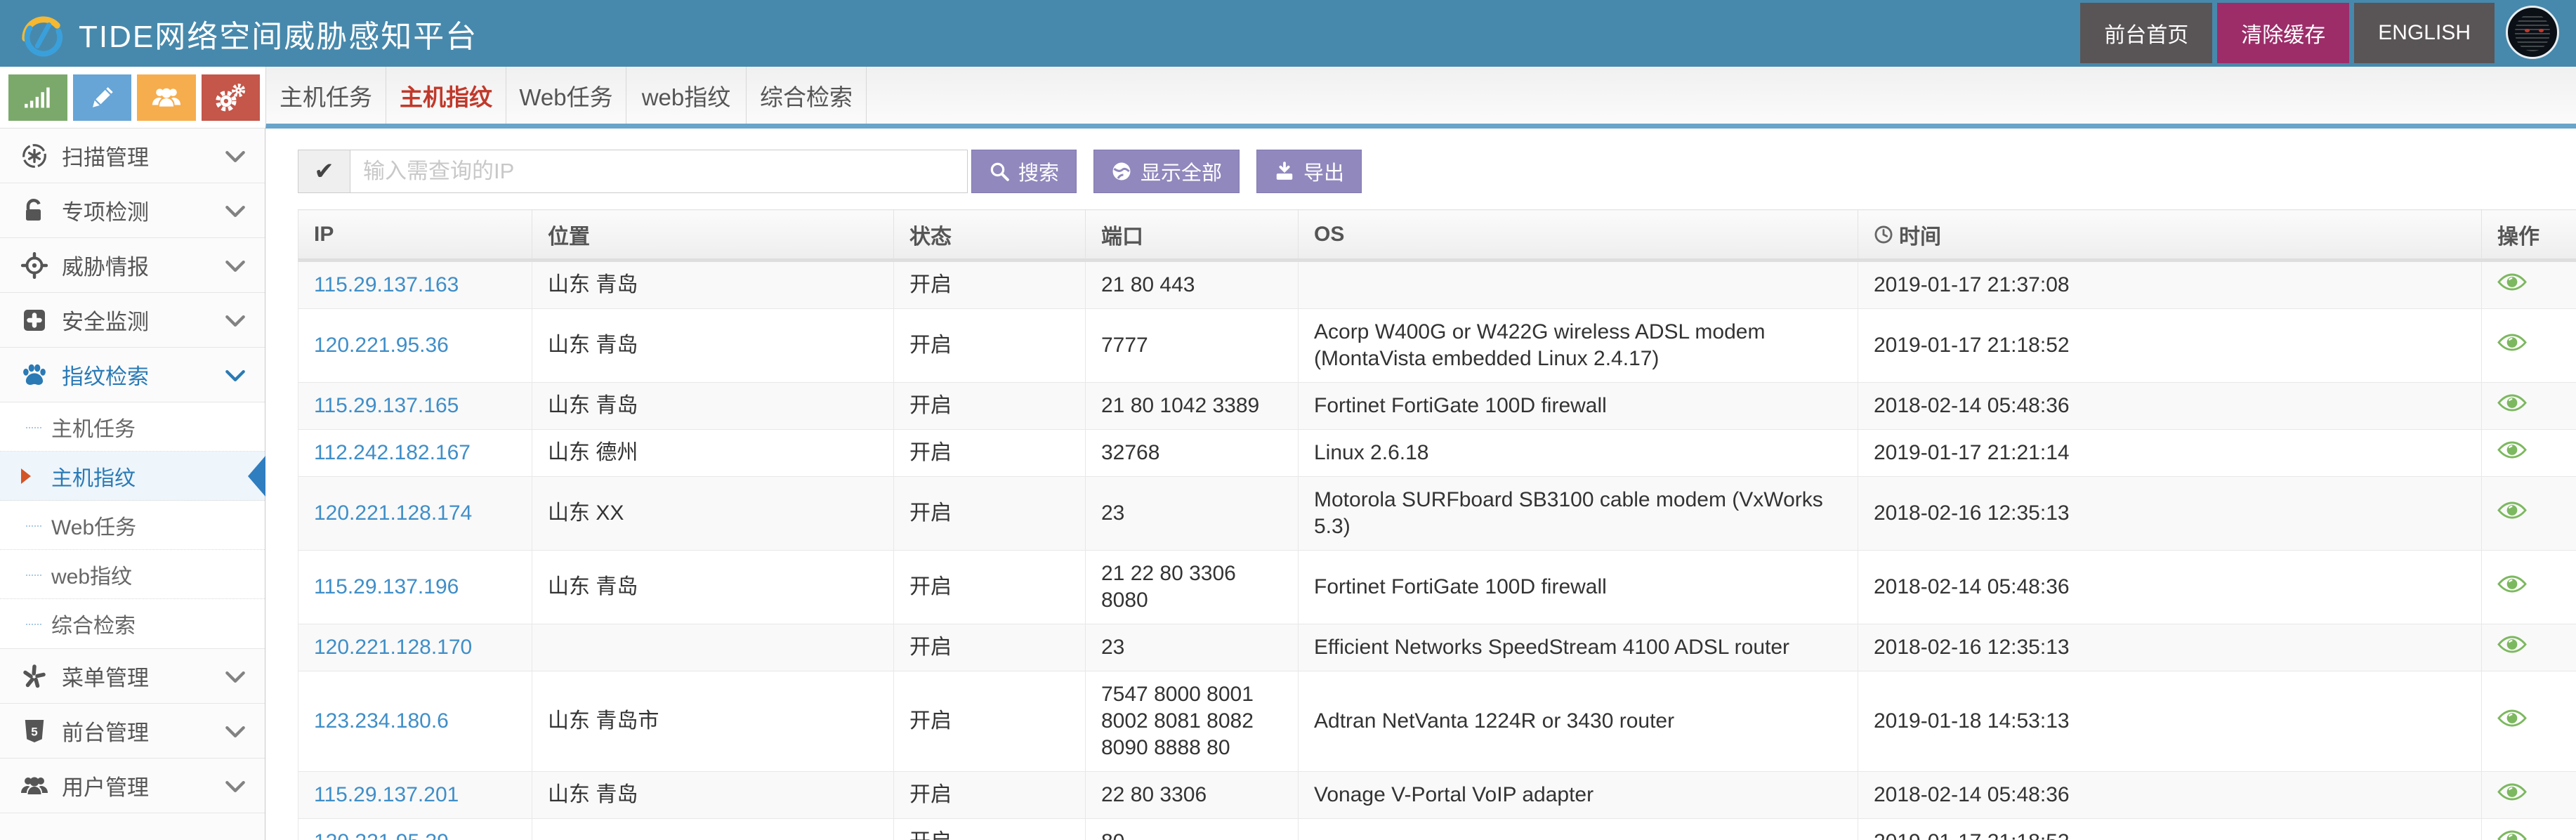 This screenshot has width=2576, height=840. I want to click on sidebar-item-scan-management: 扫描管理, so click(132, 156).